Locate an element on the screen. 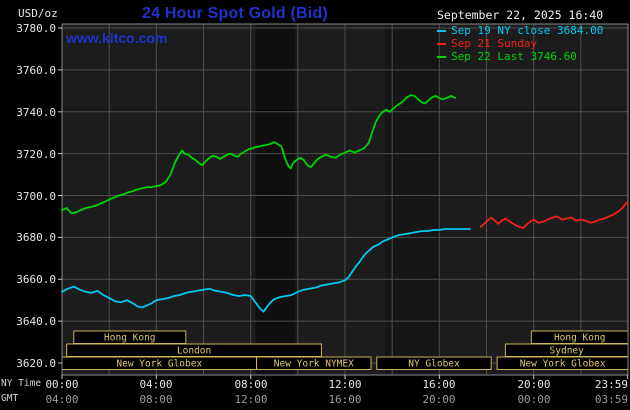 Image resolution: width=630 pixels, height=410 pixels. x-tick-ny: 00:00 is located at coordinates (62, 384).